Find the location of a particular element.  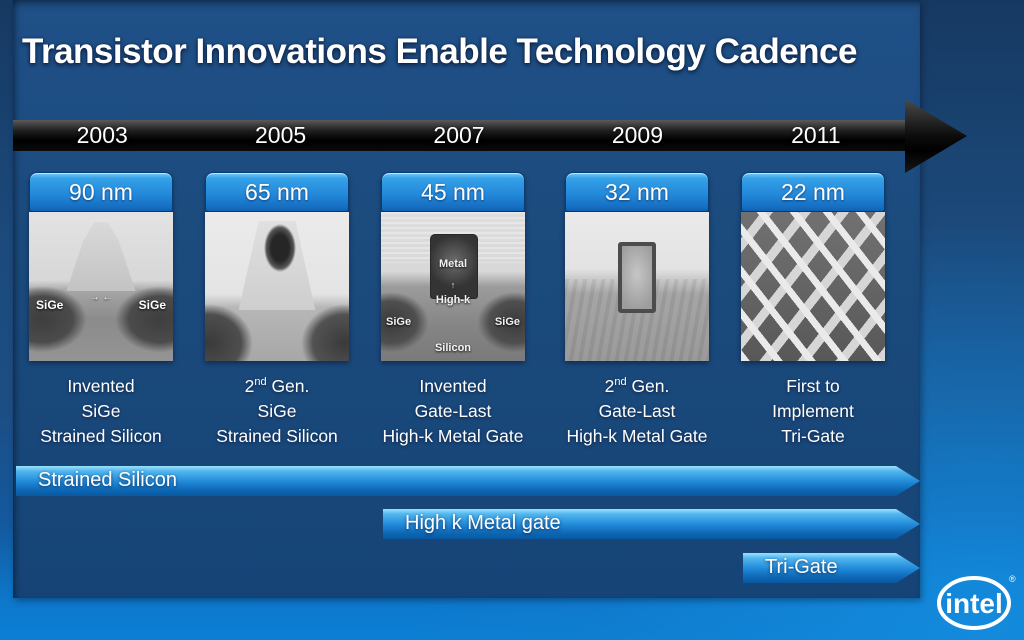

innovation-bar-strained-silicon: Strained Silicon is located at coordinates (468, 481).